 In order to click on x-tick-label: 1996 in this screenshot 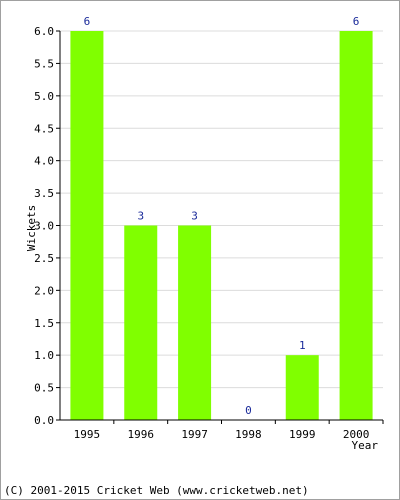, I will do `click(141, 434)`.